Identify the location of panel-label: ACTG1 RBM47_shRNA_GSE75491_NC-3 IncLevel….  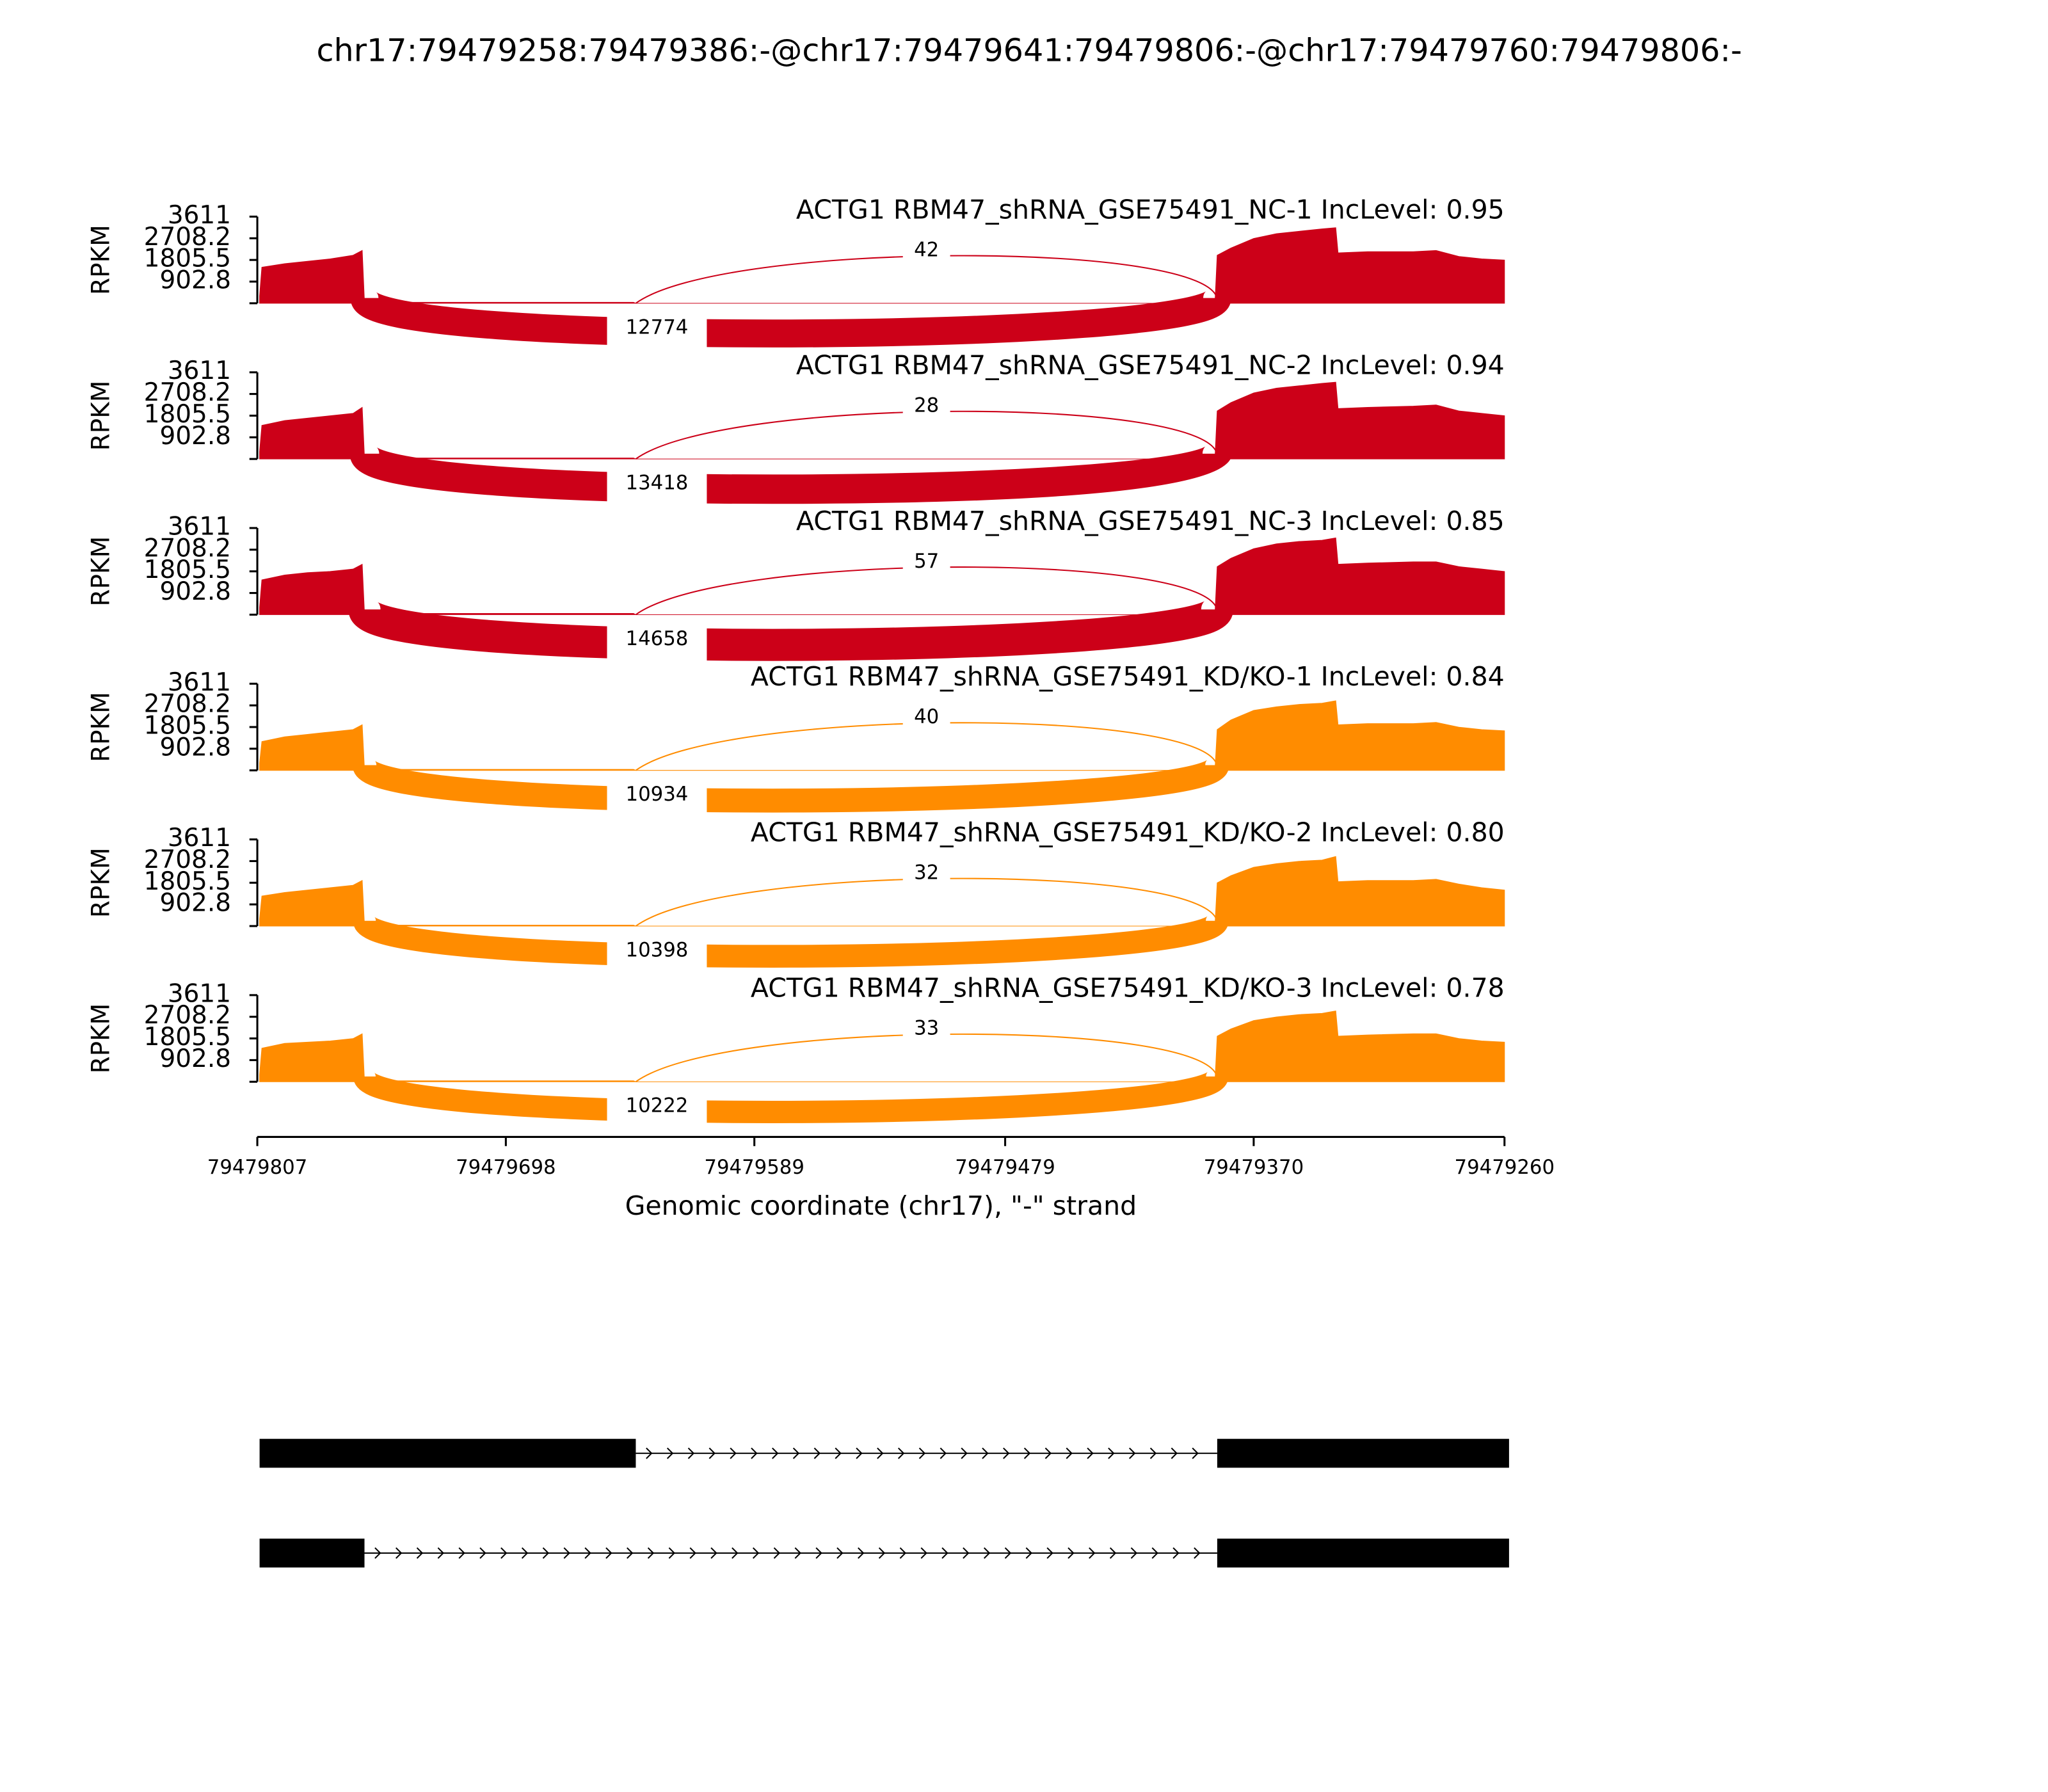
(1150, 521).